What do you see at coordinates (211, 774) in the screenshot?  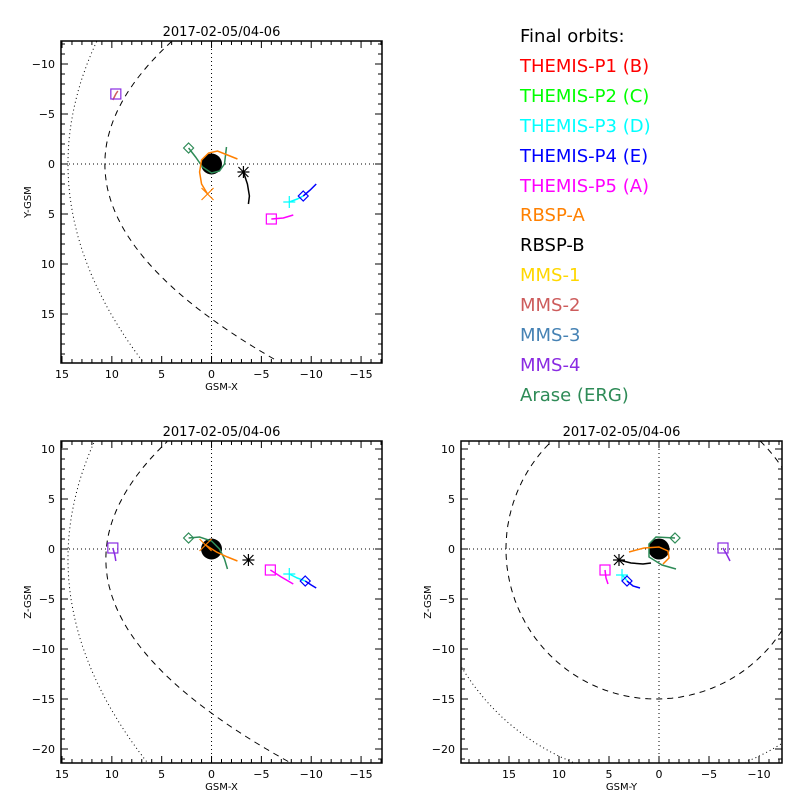 I see `x-tick-label: 0` at bounding box center [211, 774].